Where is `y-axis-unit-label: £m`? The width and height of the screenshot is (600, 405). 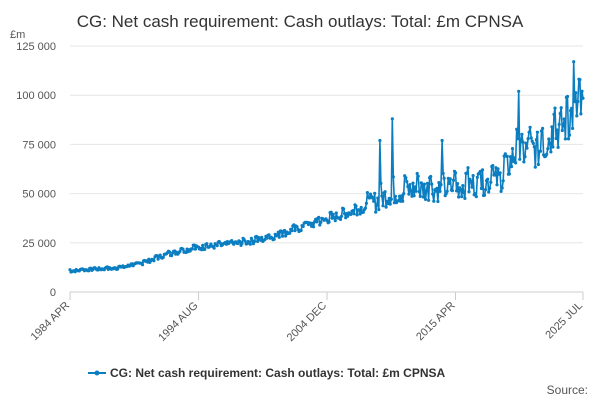 y-axis-unit-label: £m is located at coordinates (17, 35).